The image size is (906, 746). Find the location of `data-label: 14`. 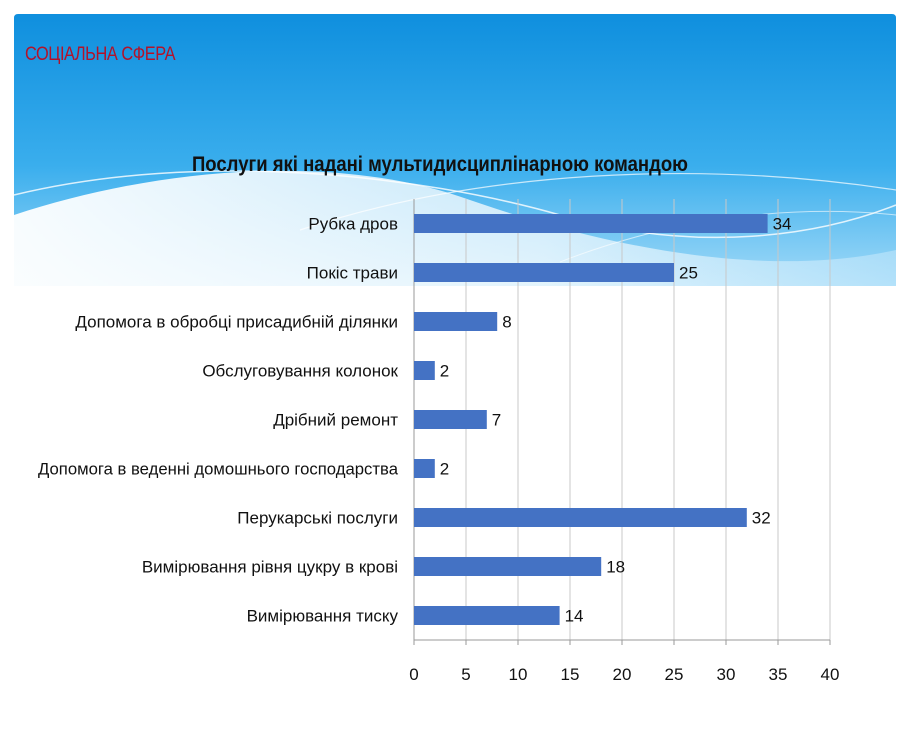

data-label: 14 is located at coordinates (574, 616).